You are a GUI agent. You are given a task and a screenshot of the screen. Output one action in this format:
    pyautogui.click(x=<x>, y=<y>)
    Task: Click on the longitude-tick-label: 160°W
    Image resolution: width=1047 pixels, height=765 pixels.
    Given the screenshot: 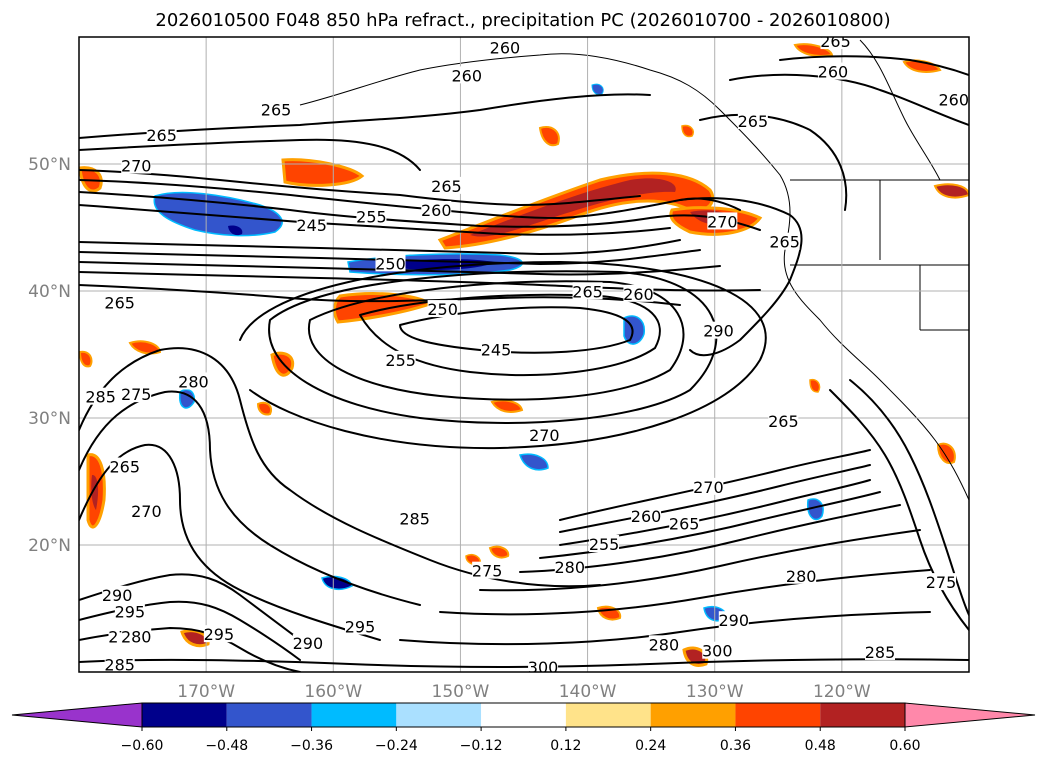 What is the action you would take?
    pyautogui.click(x=333, y=692)
    